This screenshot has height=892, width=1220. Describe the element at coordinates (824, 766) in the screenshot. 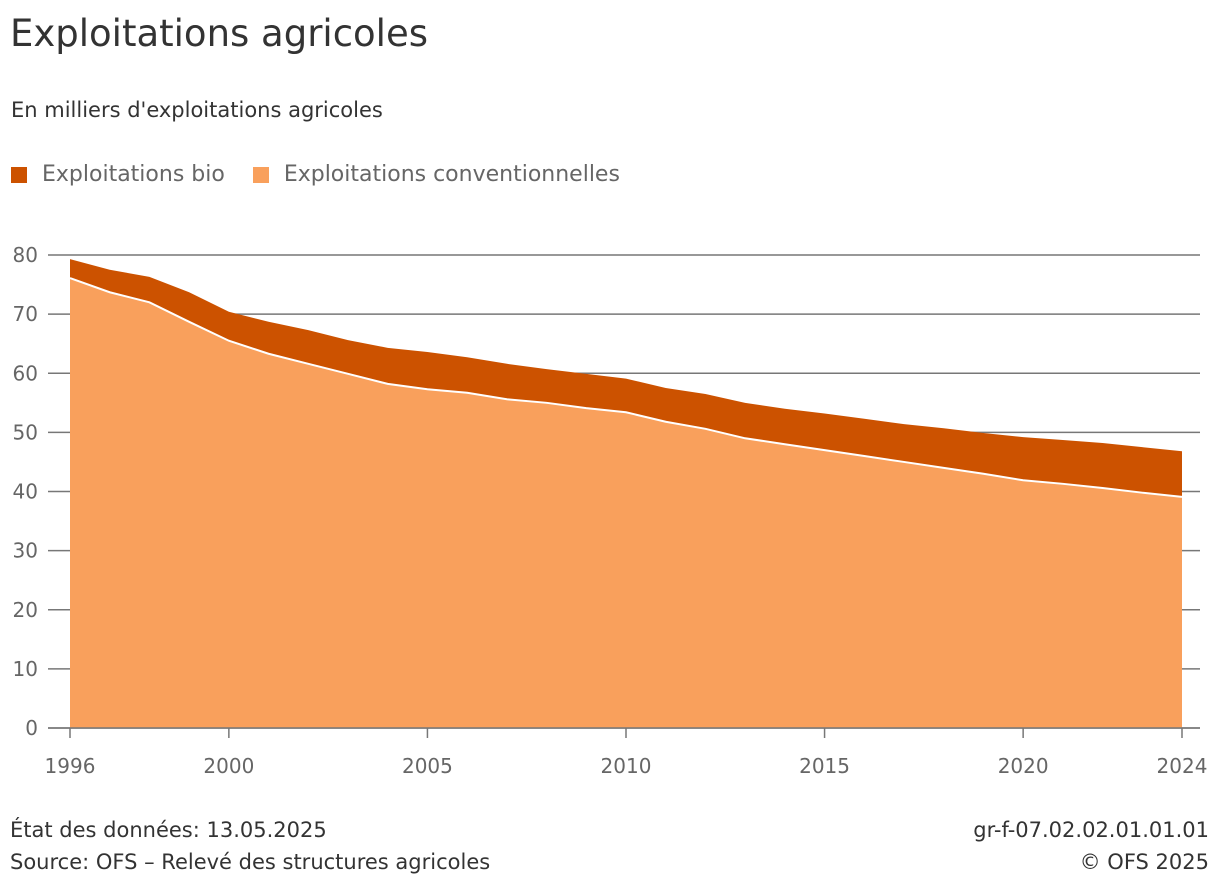

I see `x-tick-label: 2015` at that location.